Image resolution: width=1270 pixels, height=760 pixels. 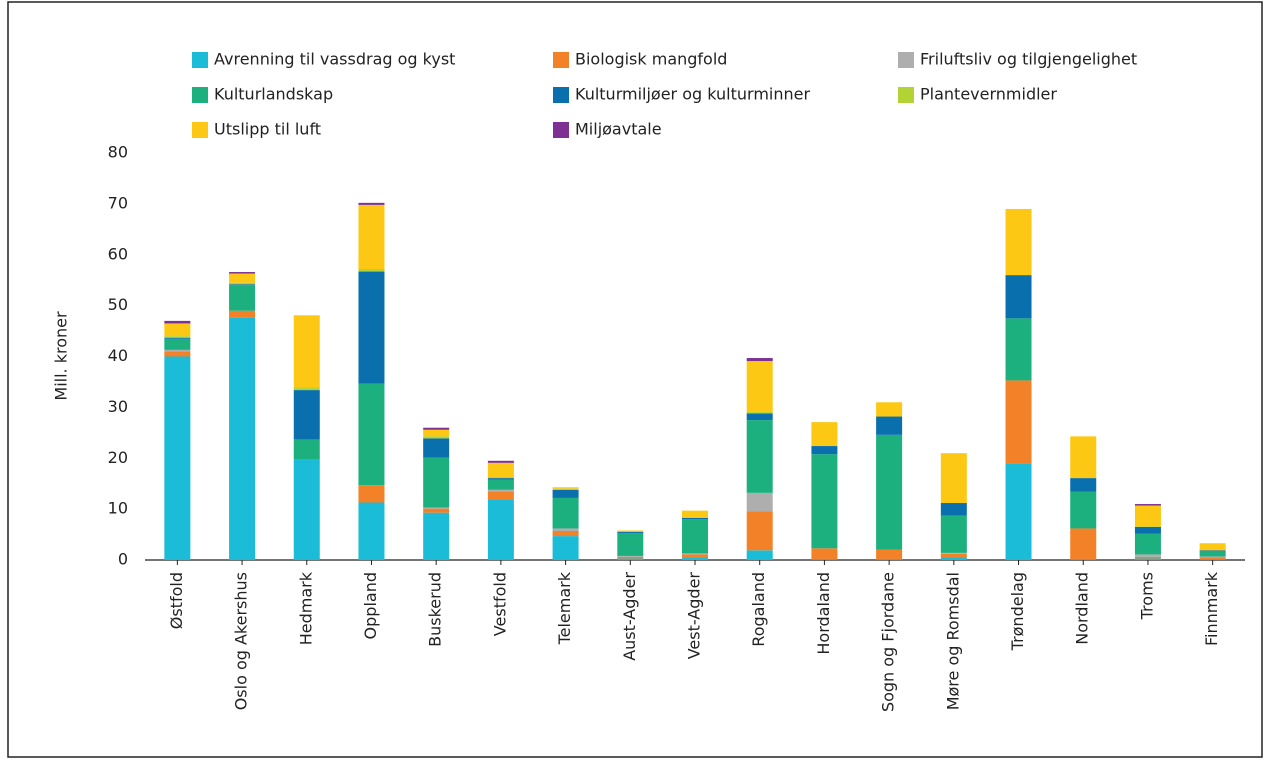 What do you see at coordinates (61, 356) in the screenshot?
I see `y-axis-label: Mill. kroner` at bounding box center [61, 356].